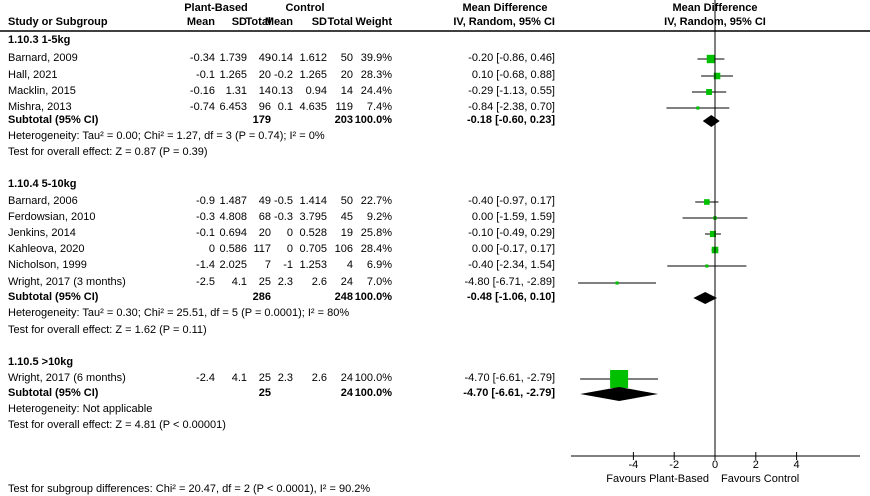  What do you see at coordinates (200, 22) in the screenshot?
I see `column-header: Mean` at bounding box center [200, 22].